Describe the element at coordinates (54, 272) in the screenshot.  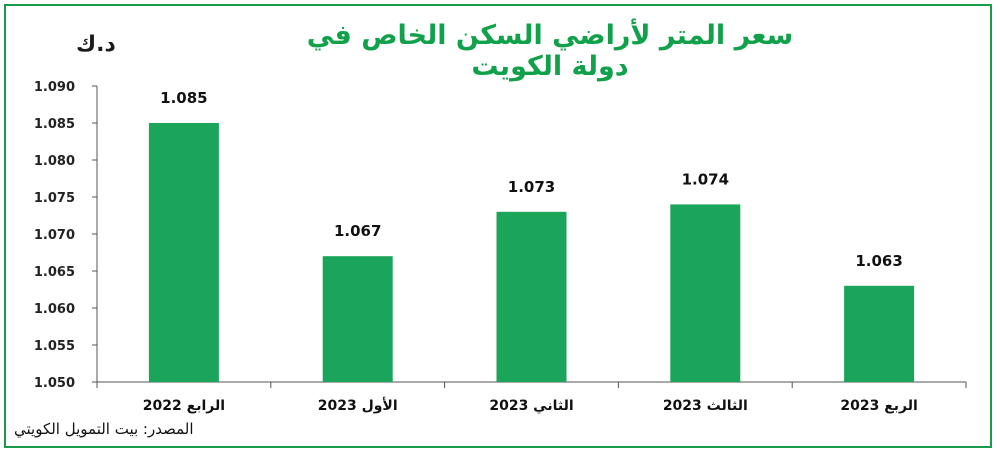
I see `y-tick-label: 1.065` at that location.